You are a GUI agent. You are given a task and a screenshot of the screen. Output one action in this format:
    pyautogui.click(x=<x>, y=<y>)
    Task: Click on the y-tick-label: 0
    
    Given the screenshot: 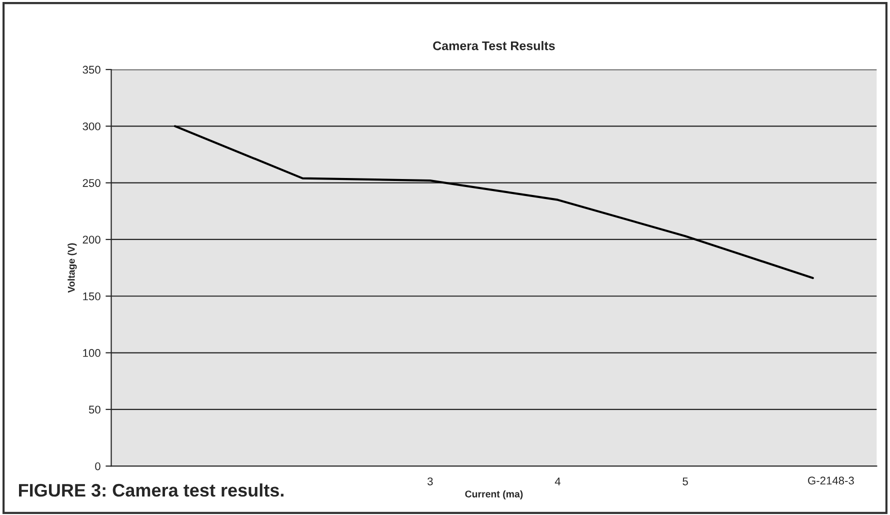 What is the action you would take?
    pyautogui.click(x=97, y=466)
    